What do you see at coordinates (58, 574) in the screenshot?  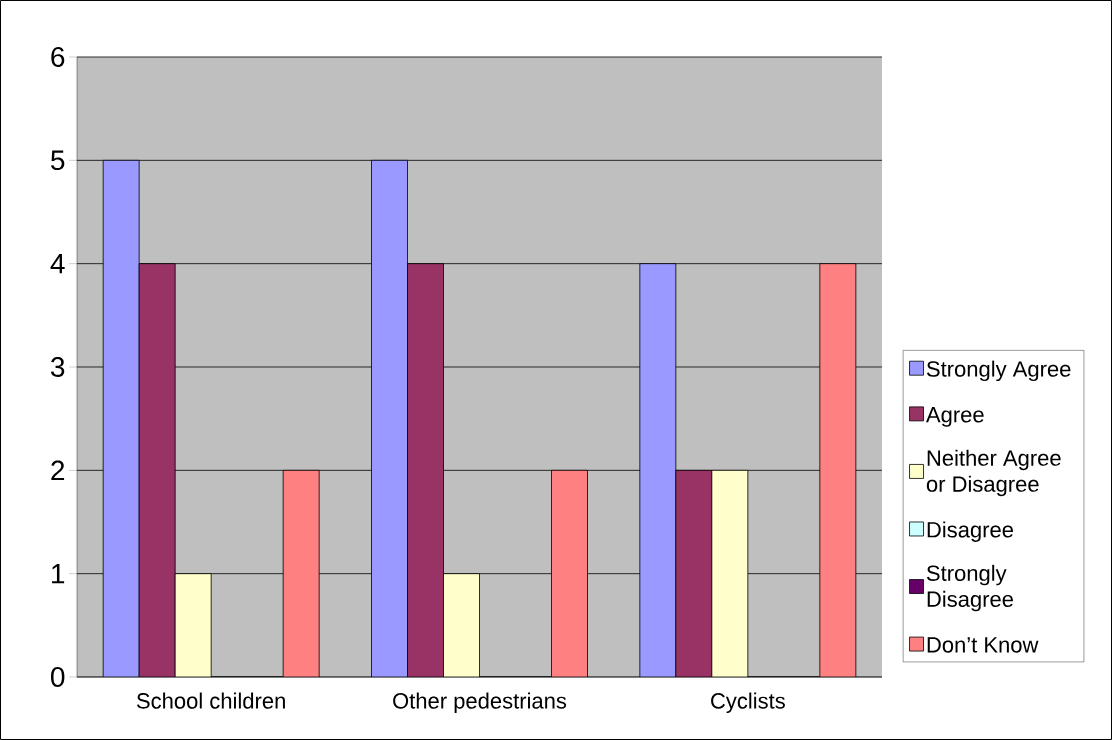 I see `y-tick-label: 1` at bounding box center [58, 574].